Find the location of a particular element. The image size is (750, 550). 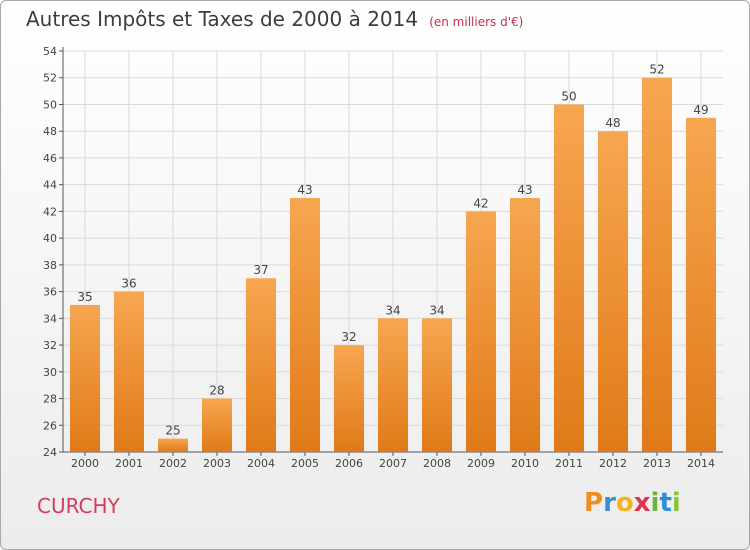

x-tick-label: 2007 is located at coordinates (393, 463).